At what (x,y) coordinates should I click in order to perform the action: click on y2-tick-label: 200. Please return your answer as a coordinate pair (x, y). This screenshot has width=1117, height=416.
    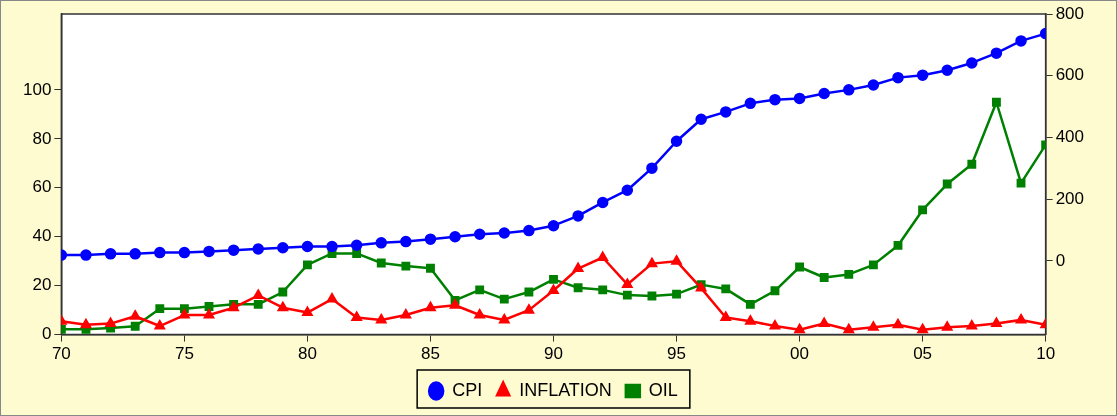
    Looking at the image, I should click on (1070, 198).